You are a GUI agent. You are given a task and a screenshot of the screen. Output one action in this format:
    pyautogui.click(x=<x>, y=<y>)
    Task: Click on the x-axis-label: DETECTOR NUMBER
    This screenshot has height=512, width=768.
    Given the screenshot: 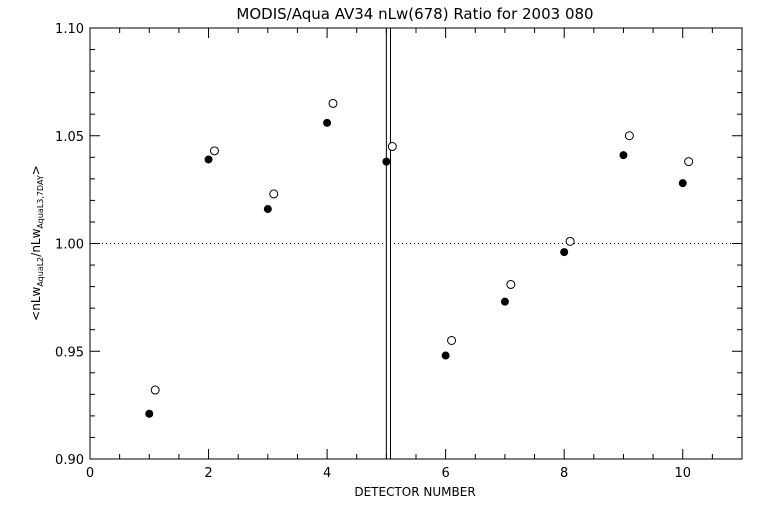 What is the action you would take?
    pyautogui.click(x=414, y=492)
    